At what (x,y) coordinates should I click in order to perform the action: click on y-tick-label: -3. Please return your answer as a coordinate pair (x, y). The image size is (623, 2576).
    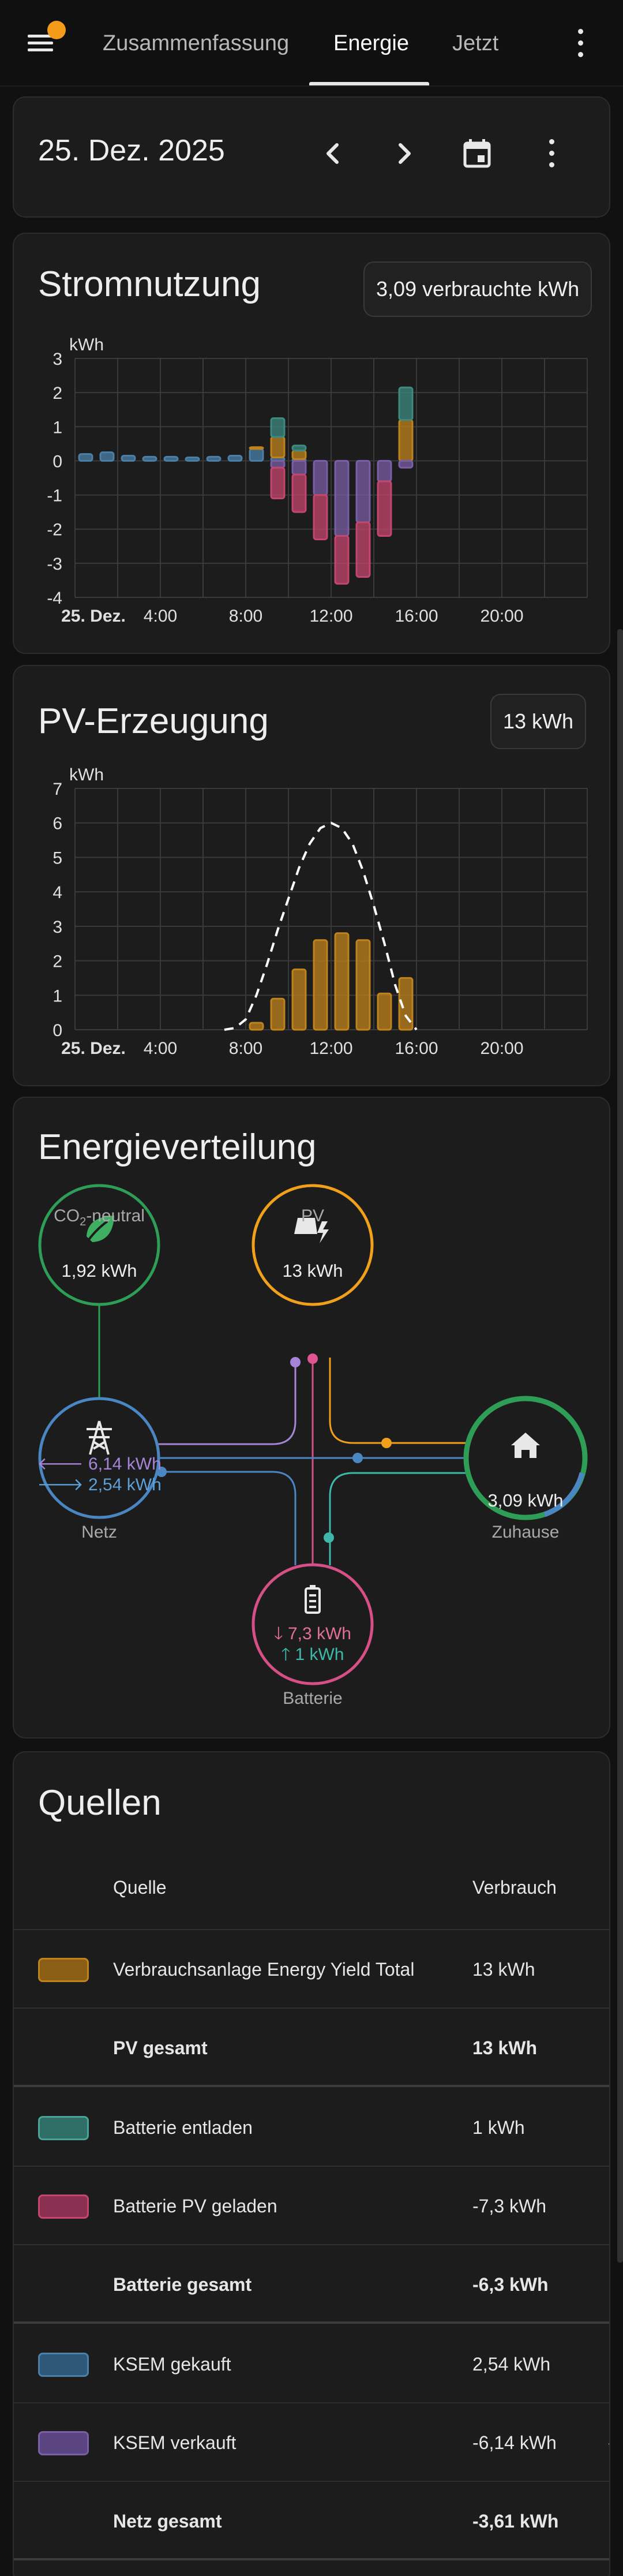
    Looking at the image, I should click on (54, 564).